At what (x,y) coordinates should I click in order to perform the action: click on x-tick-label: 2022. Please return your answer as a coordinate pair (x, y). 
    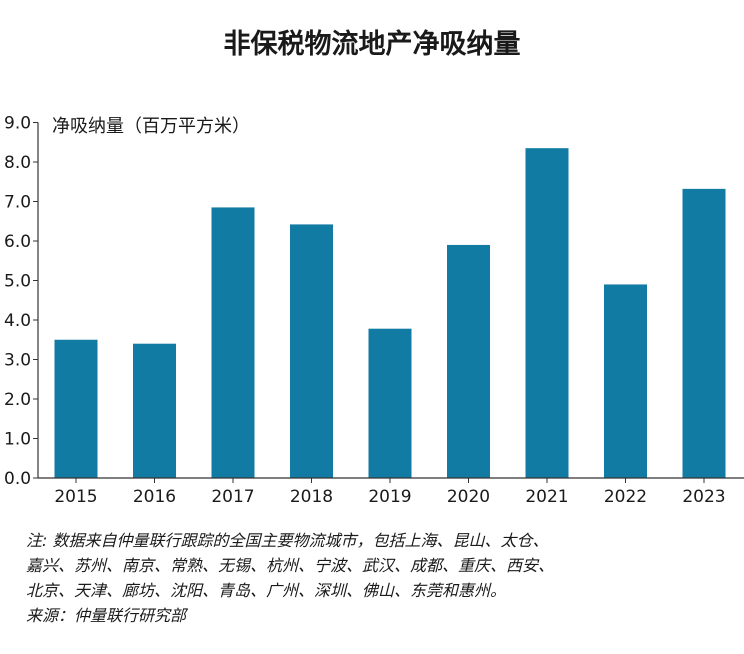
    Looking at the image, I should click on (625, 497).